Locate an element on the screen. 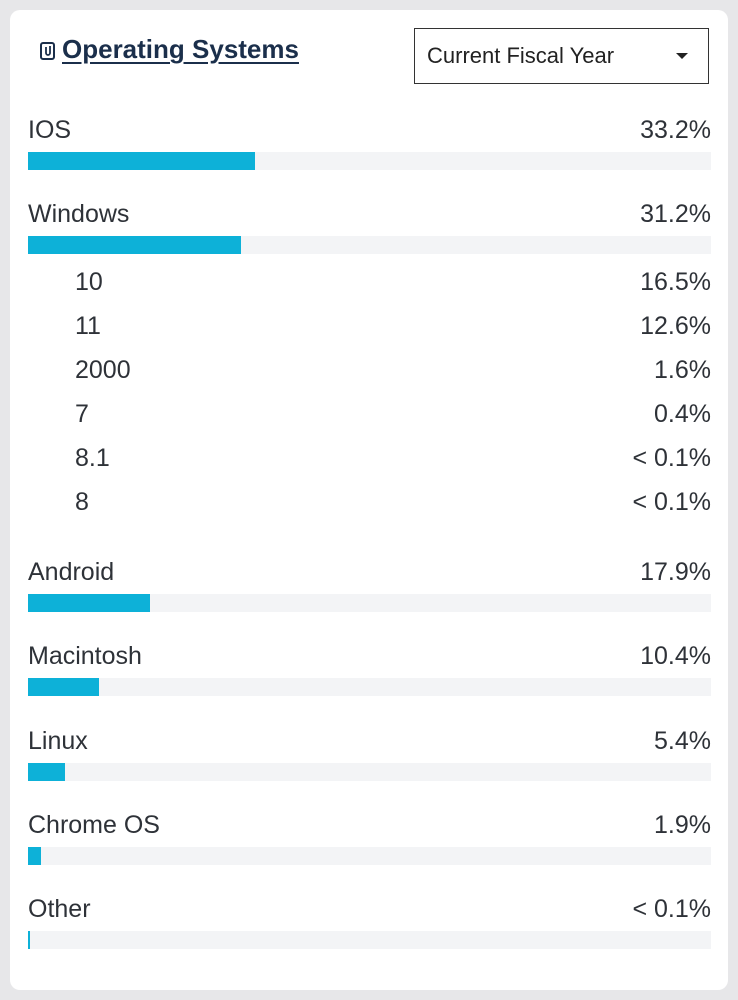 The image size is (738, 1000). windows-version-row: 11 12.6% is located at coordinates (393, 328).